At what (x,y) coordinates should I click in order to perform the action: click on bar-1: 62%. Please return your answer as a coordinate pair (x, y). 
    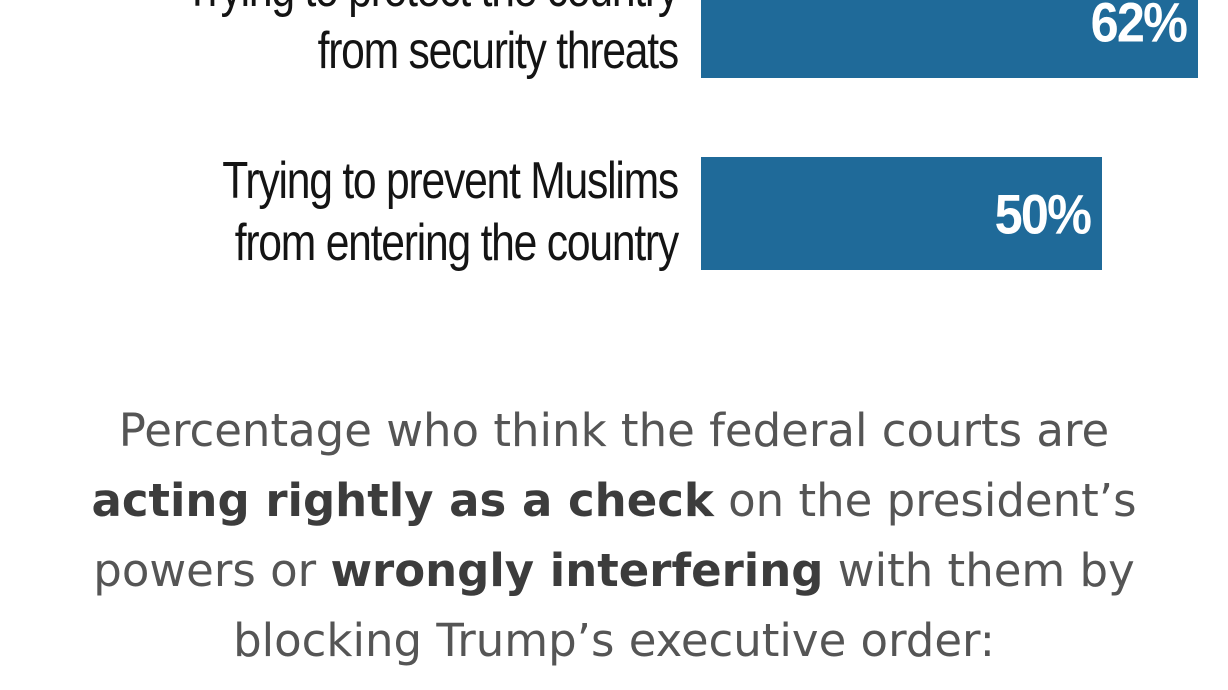
    Looking at the image, I should click on (950, 39).